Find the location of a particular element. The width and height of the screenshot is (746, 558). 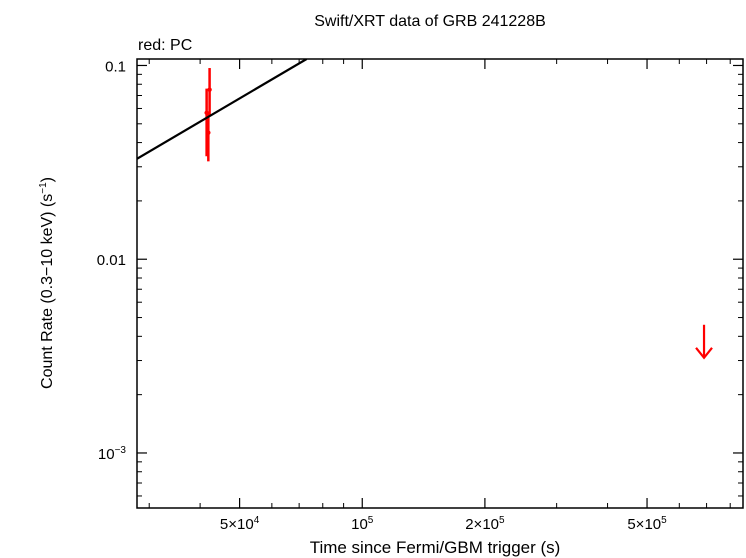

y-tick-label: 0.1 is located at coordinates (115, 66).